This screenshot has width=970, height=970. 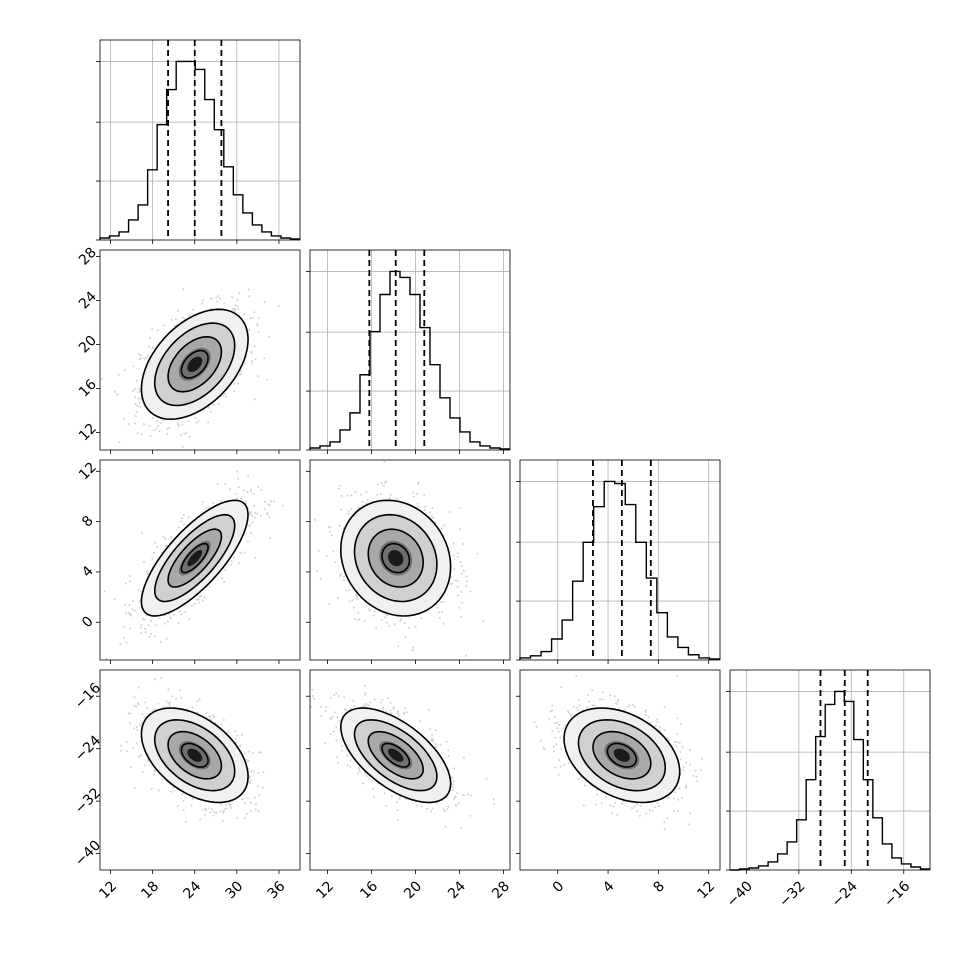 What do you see at coordinates (897, 894) in the screenshot?
I see `x-tick-label: −16` at bounding box center [897, 894].